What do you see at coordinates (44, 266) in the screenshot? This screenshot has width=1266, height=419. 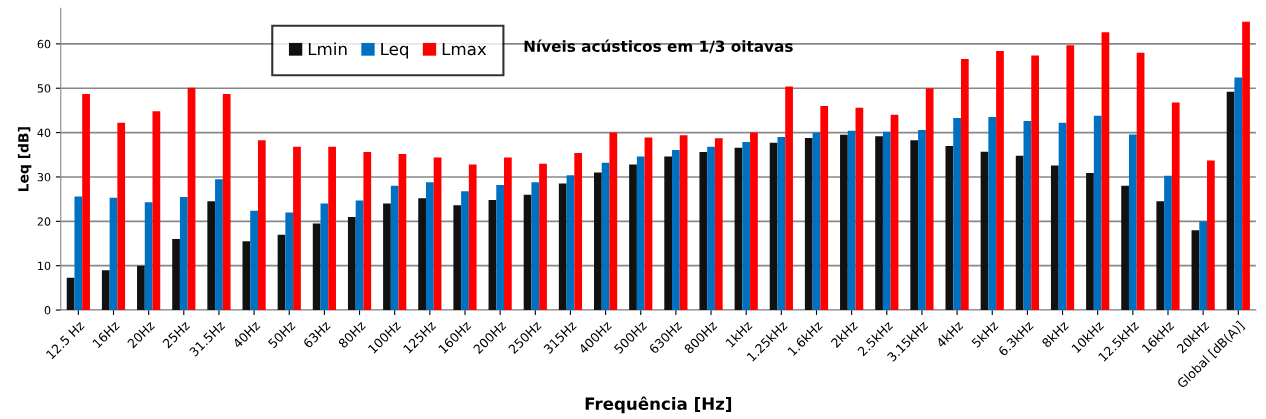 I see `y-tick-label: 10` at bounding box center [44, 266].